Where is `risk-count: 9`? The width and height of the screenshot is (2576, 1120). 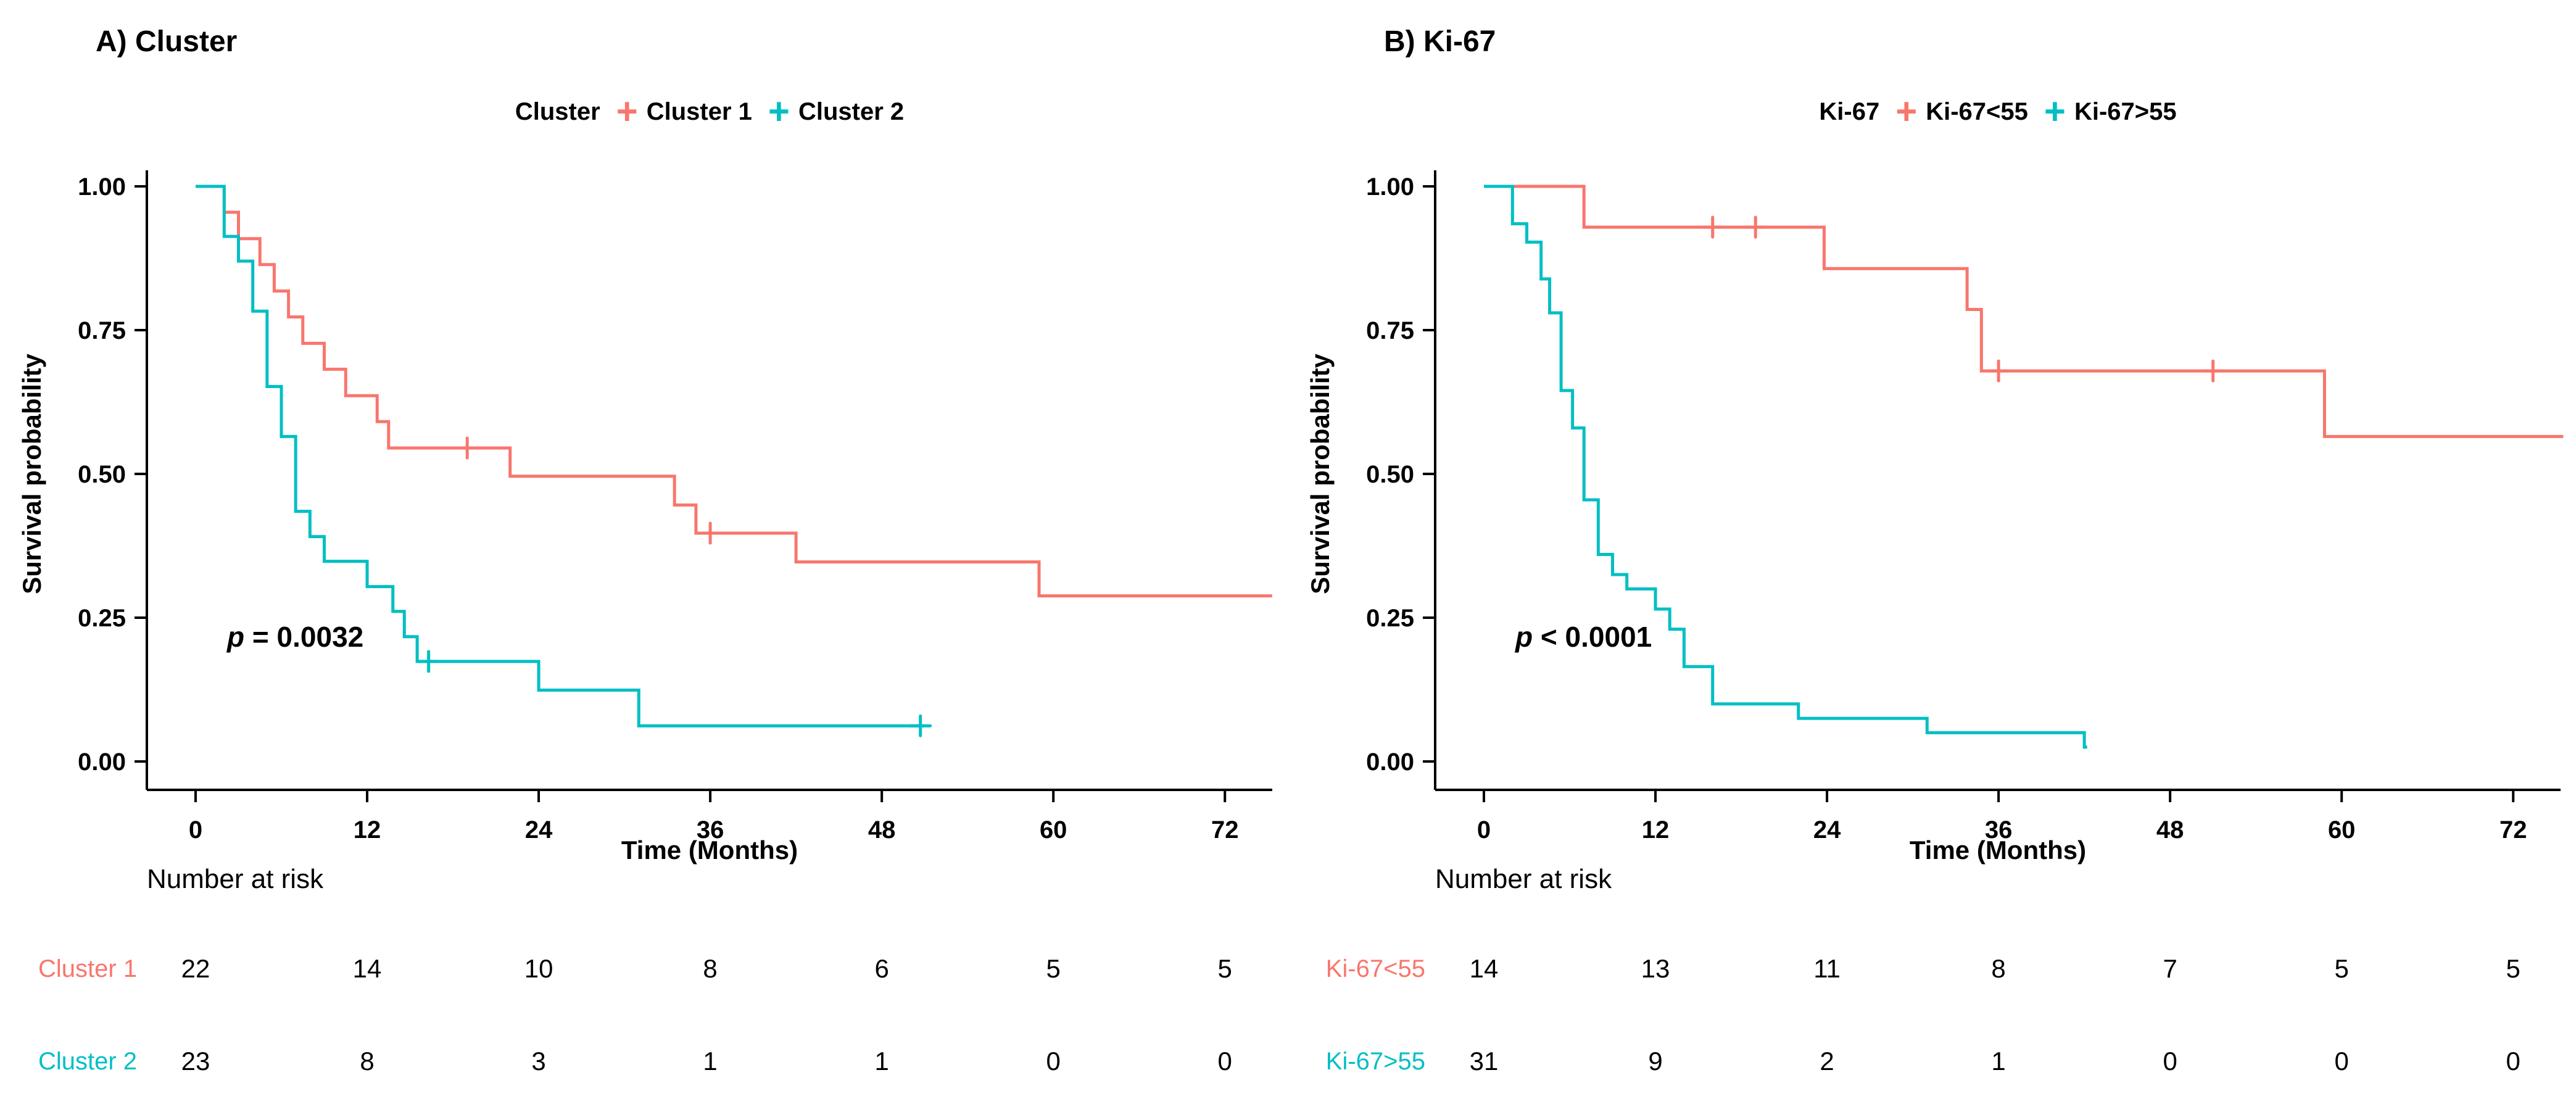 risk-count: 9 is located at coordinates (1655, 1061).